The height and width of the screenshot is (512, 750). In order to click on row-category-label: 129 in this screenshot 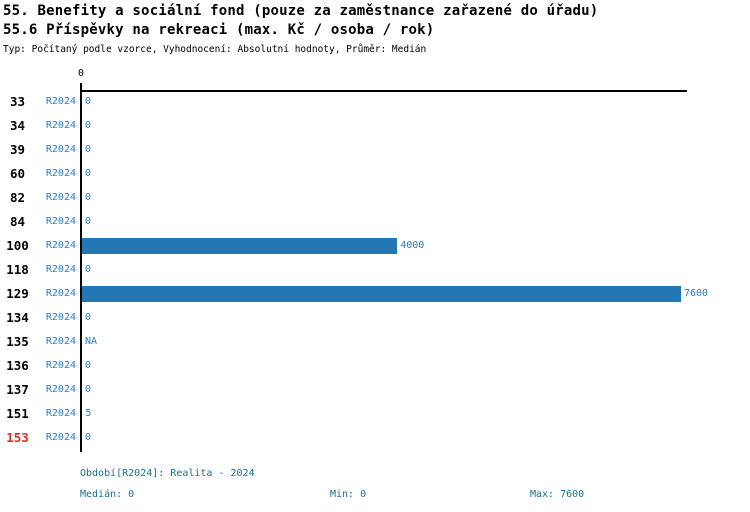, I will do `click(17, 293)`.